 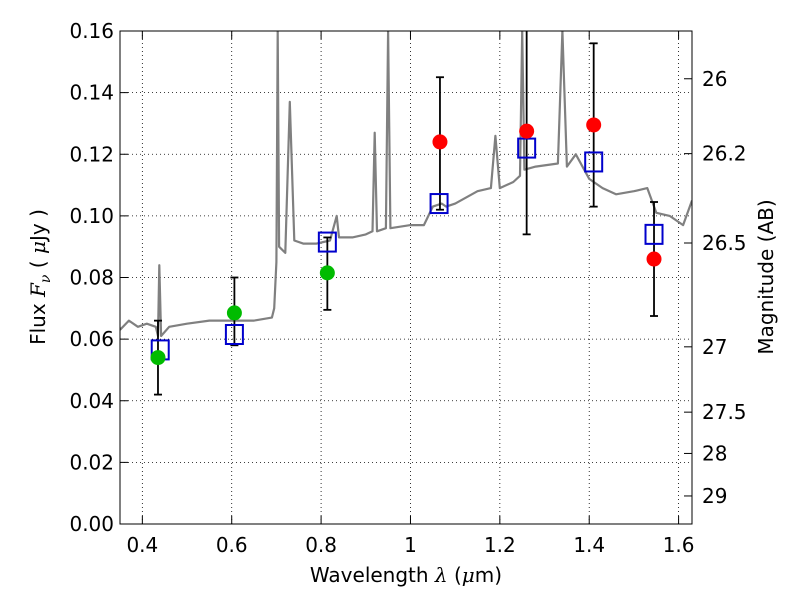 I want to click on y-tick-label: 0.14, so click(x=91, y=93).